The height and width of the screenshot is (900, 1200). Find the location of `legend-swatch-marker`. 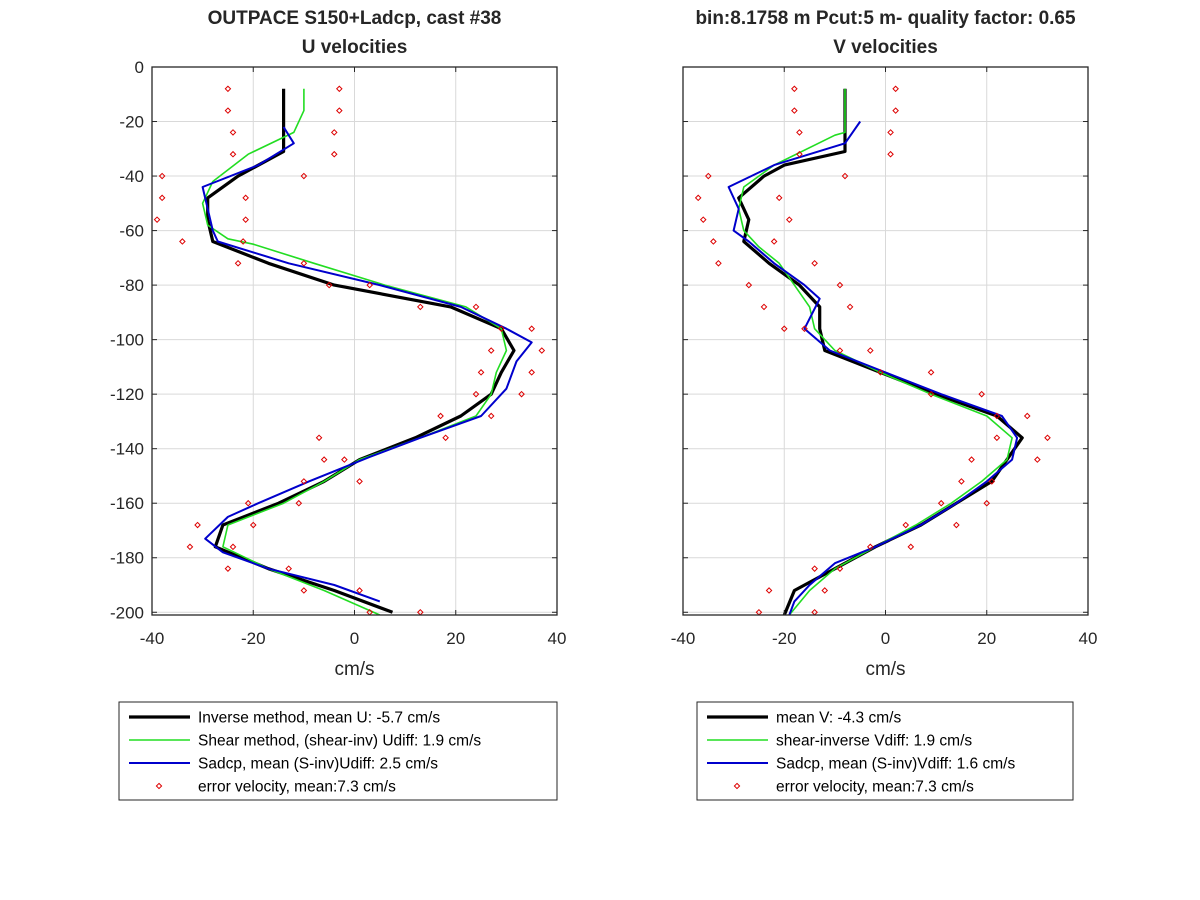

legend-swatch-marker is located at coordinates (737, 786).